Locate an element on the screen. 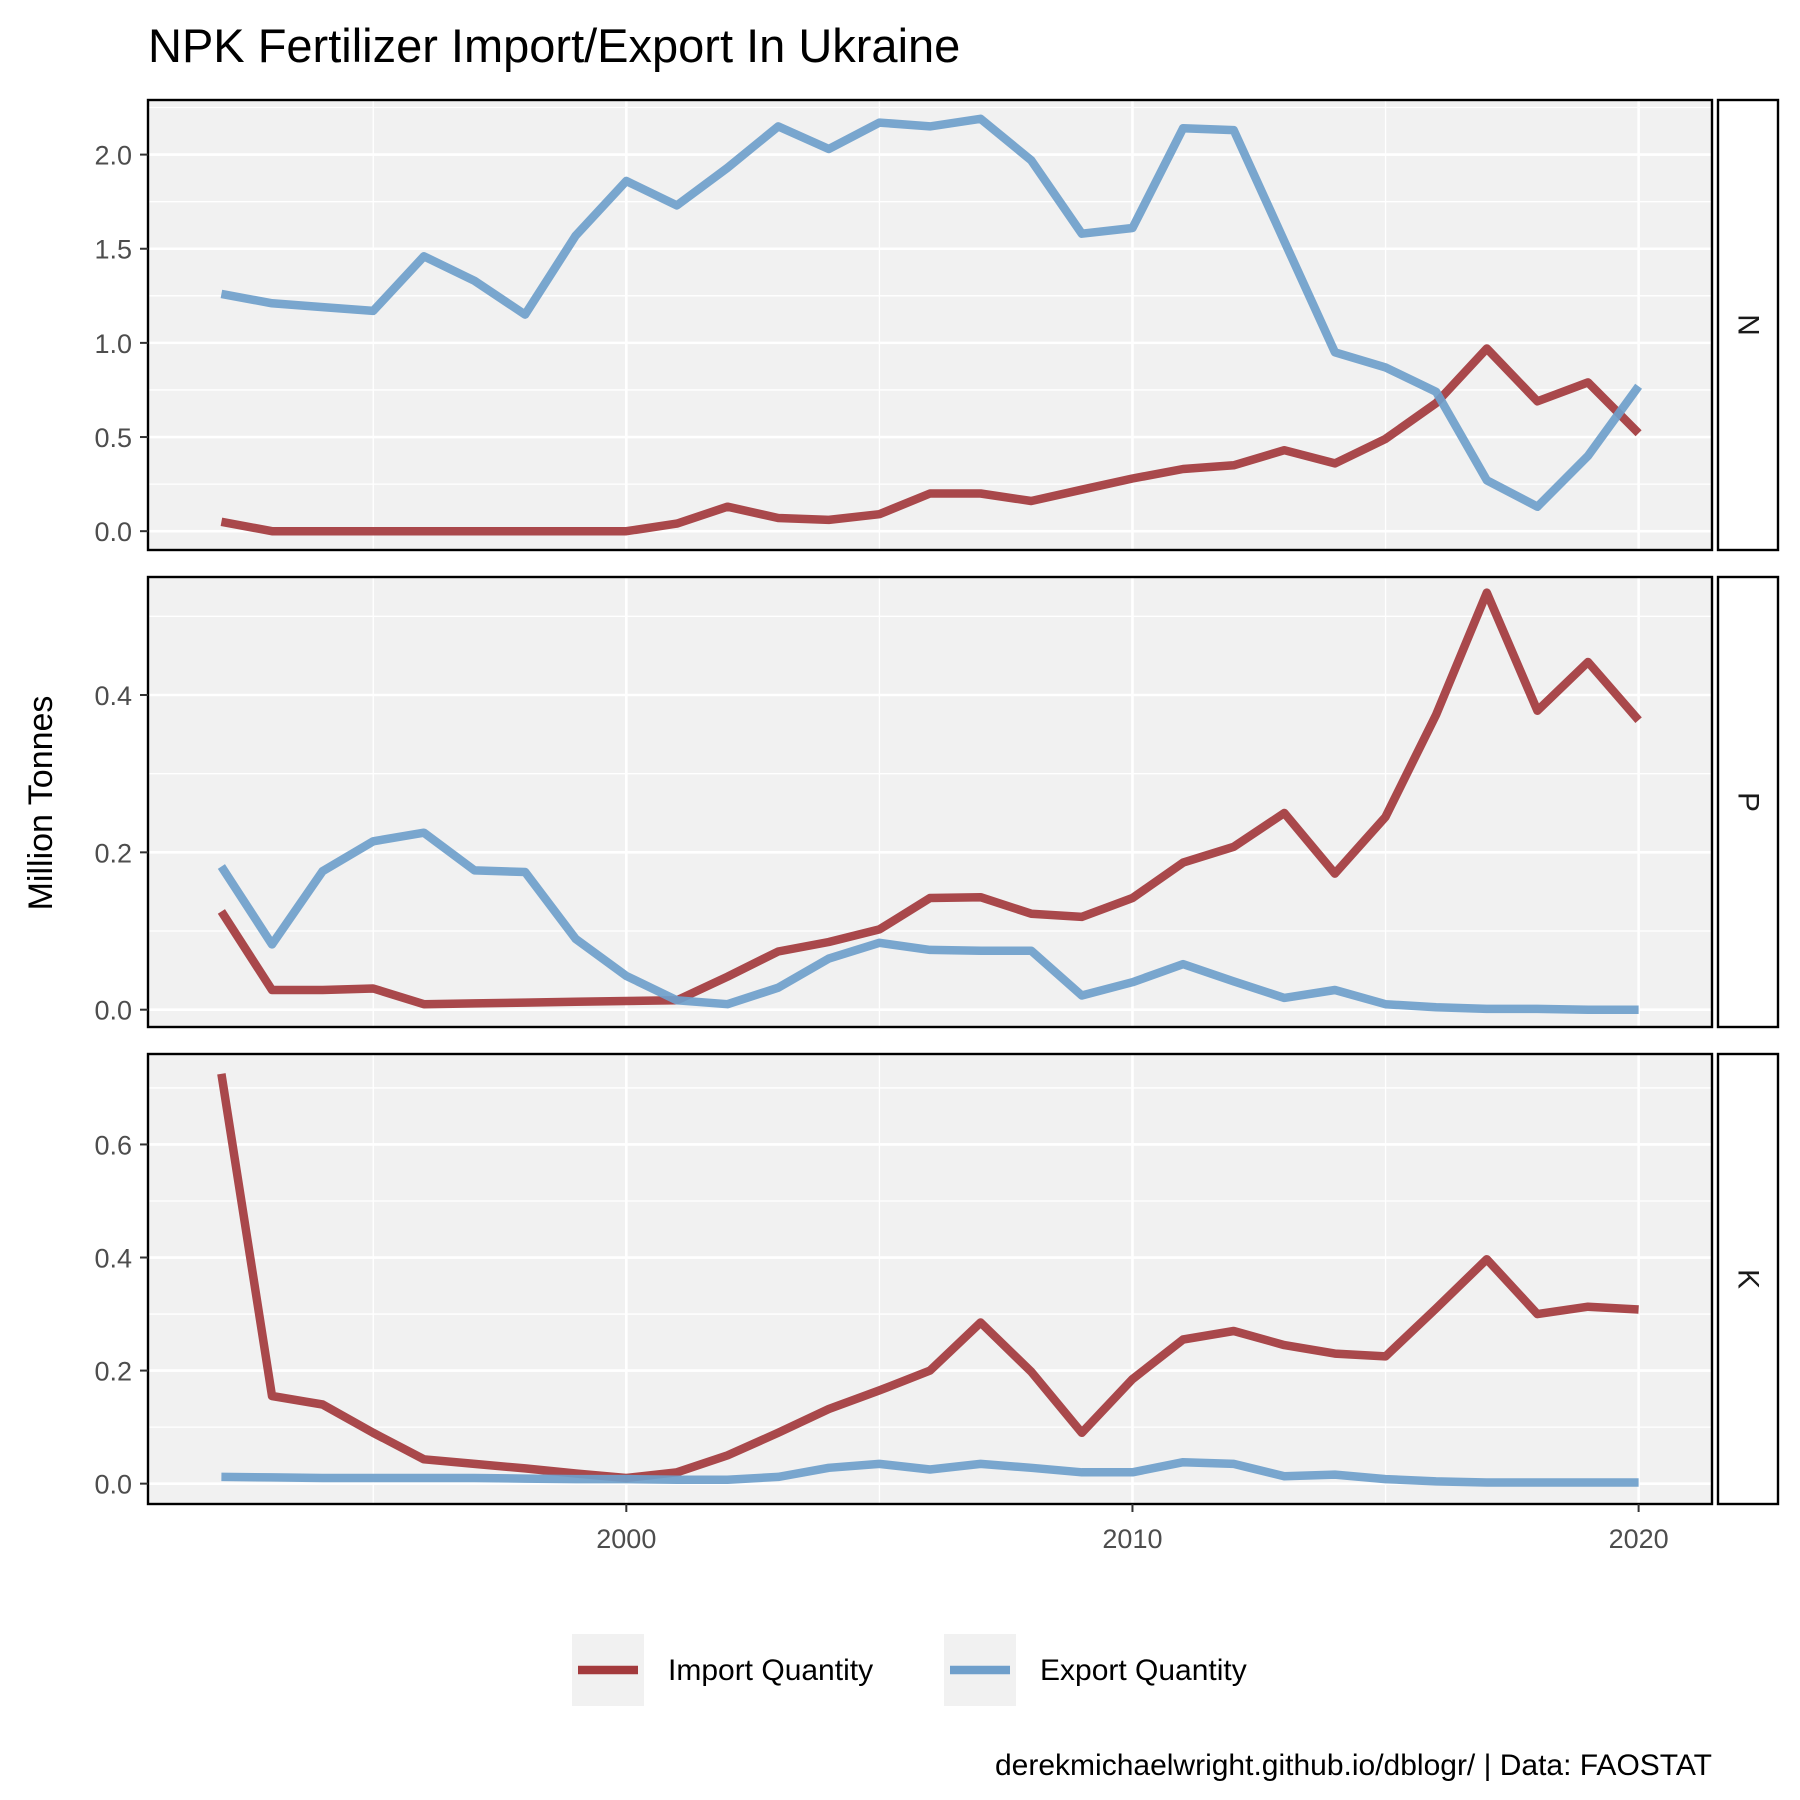  y-tick-label: 1.0 is located at coordinates (113, 344).